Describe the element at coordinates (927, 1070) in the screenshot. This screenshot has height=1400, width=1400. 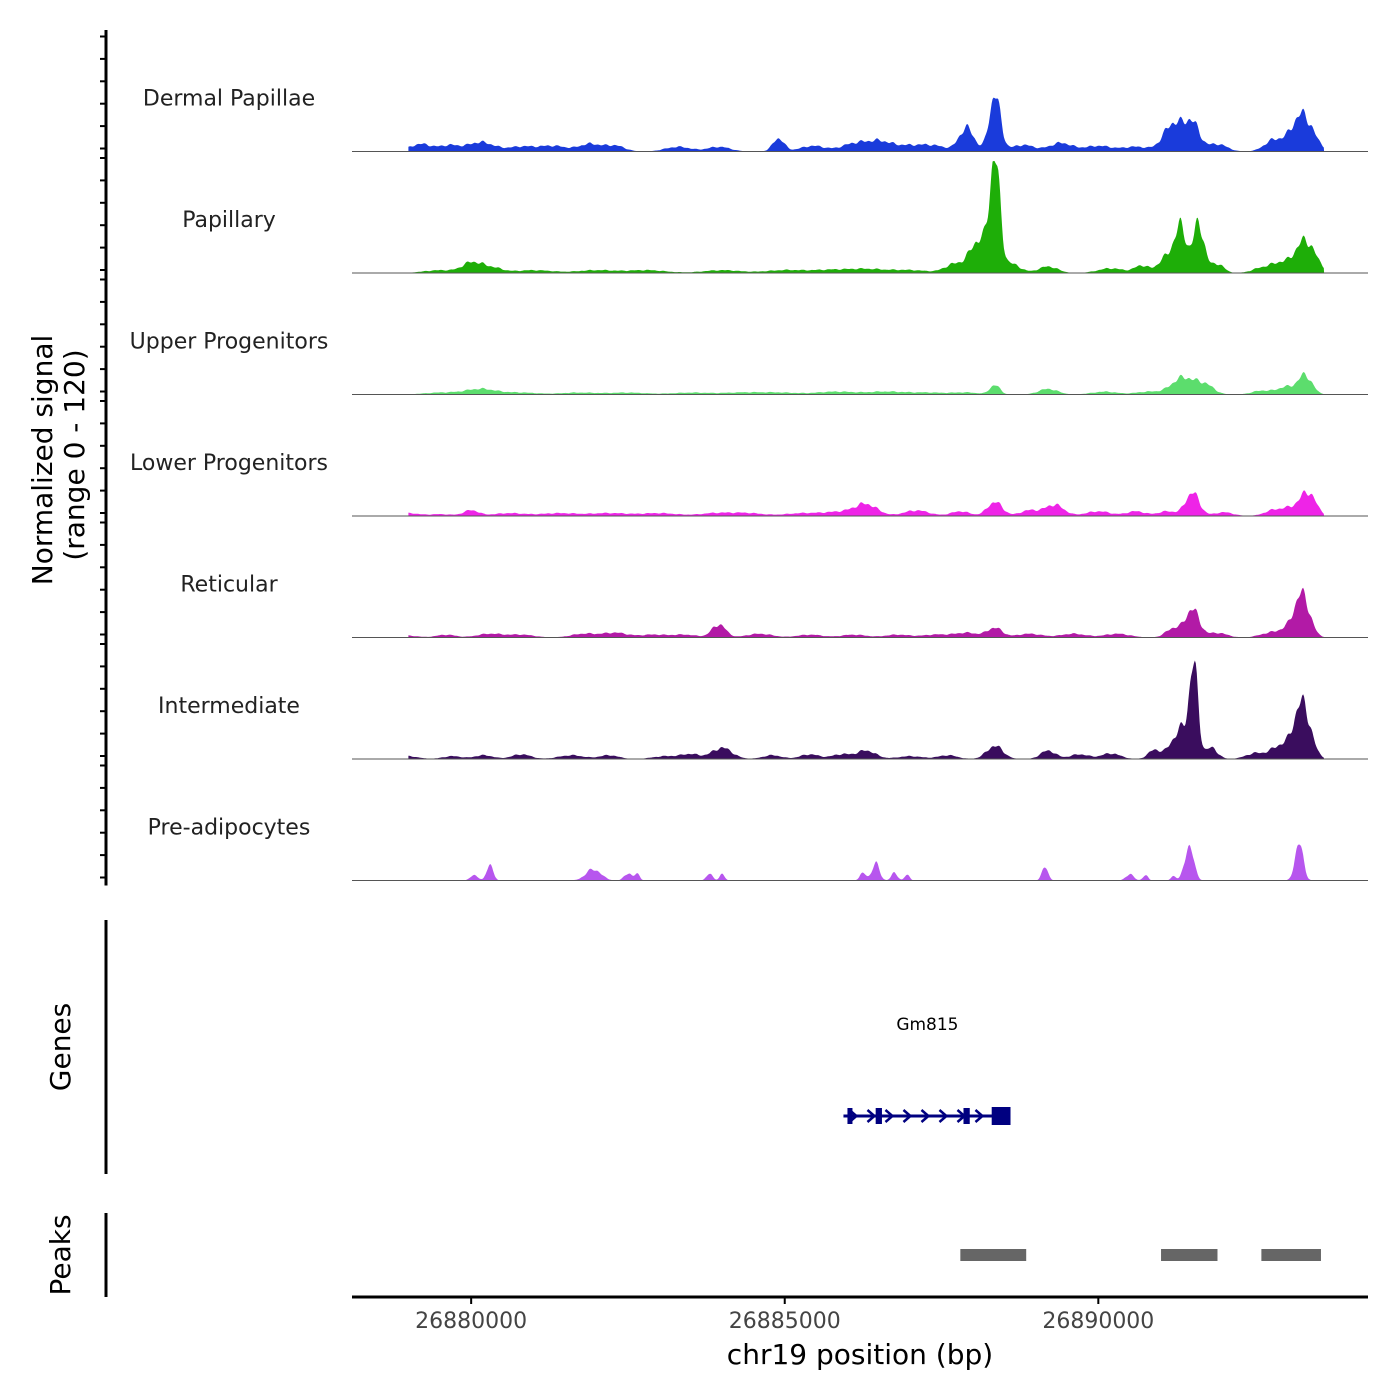
I see `gene-model: Gm815` at that location.